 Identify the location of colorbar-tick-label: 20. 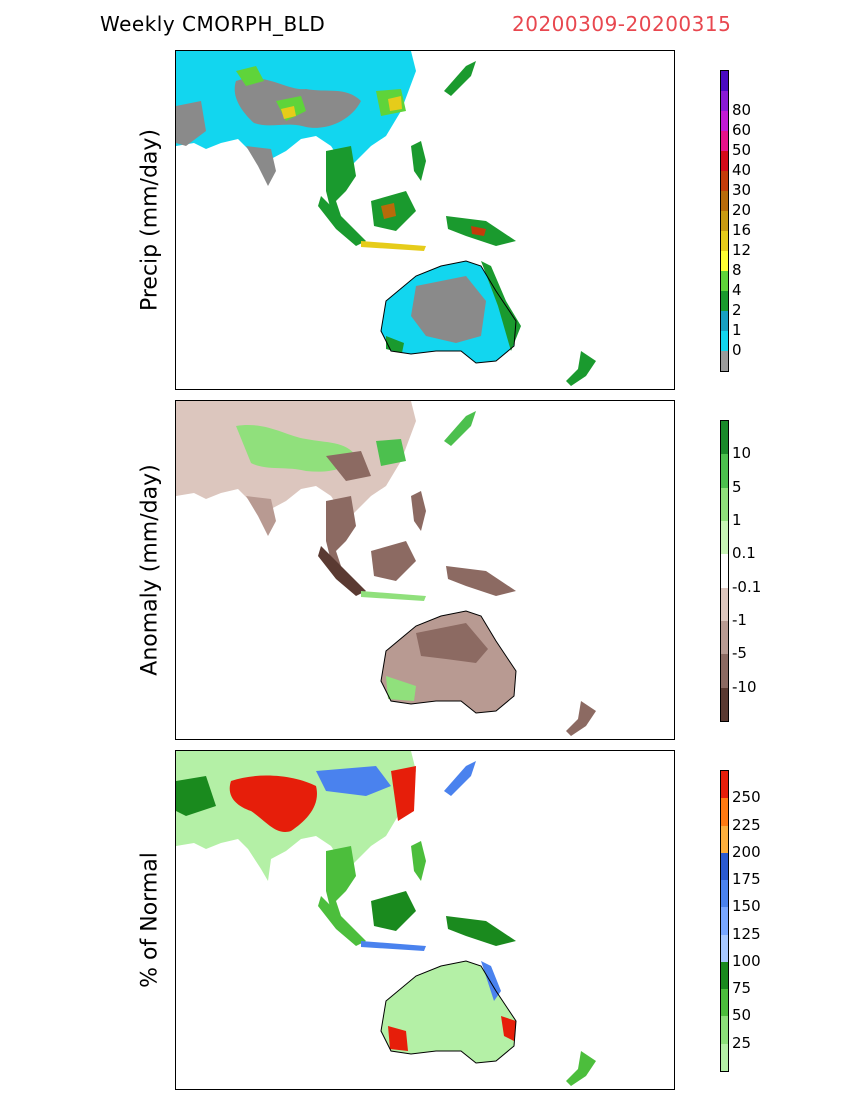
(742, 210).